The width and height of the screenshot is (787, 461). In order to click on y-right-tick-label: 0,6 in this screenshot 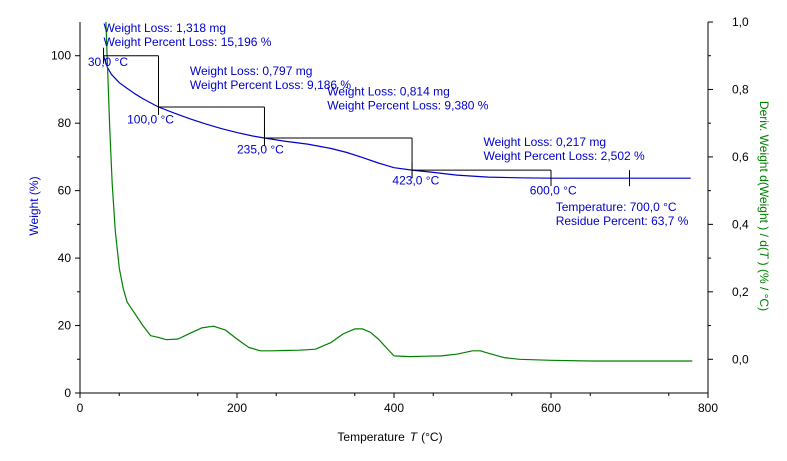, I will do `click(740, 157)`.